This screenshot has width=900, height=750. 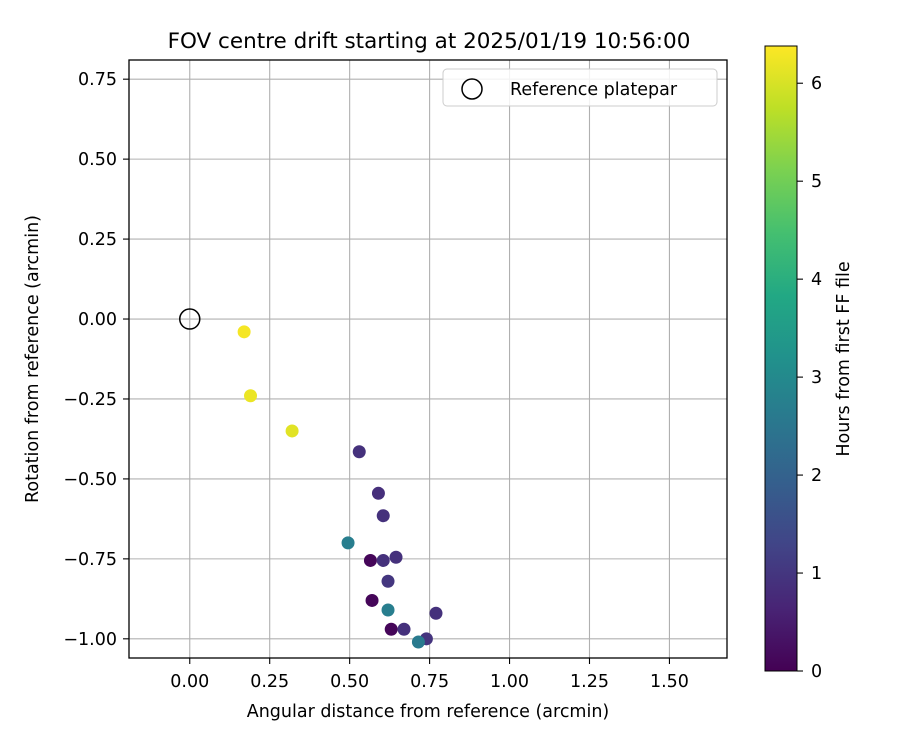 I want to click on data-points, so click(x=340, y=487).